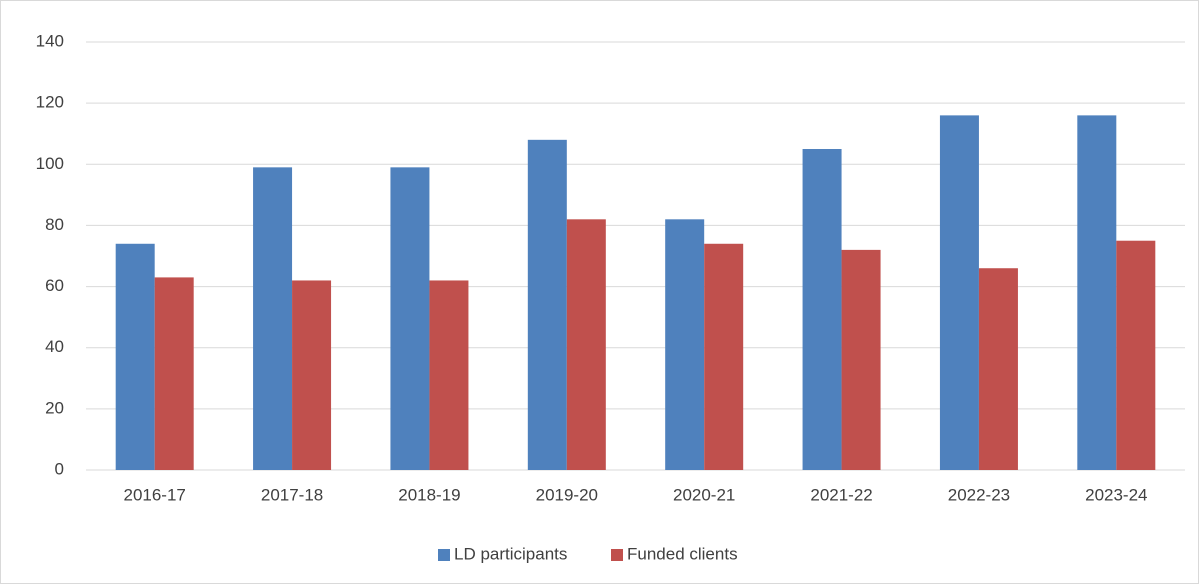 The height and width of the screenshot is (584, 1200). I want to click on legend-label: Funded clients, so click(682, 553).